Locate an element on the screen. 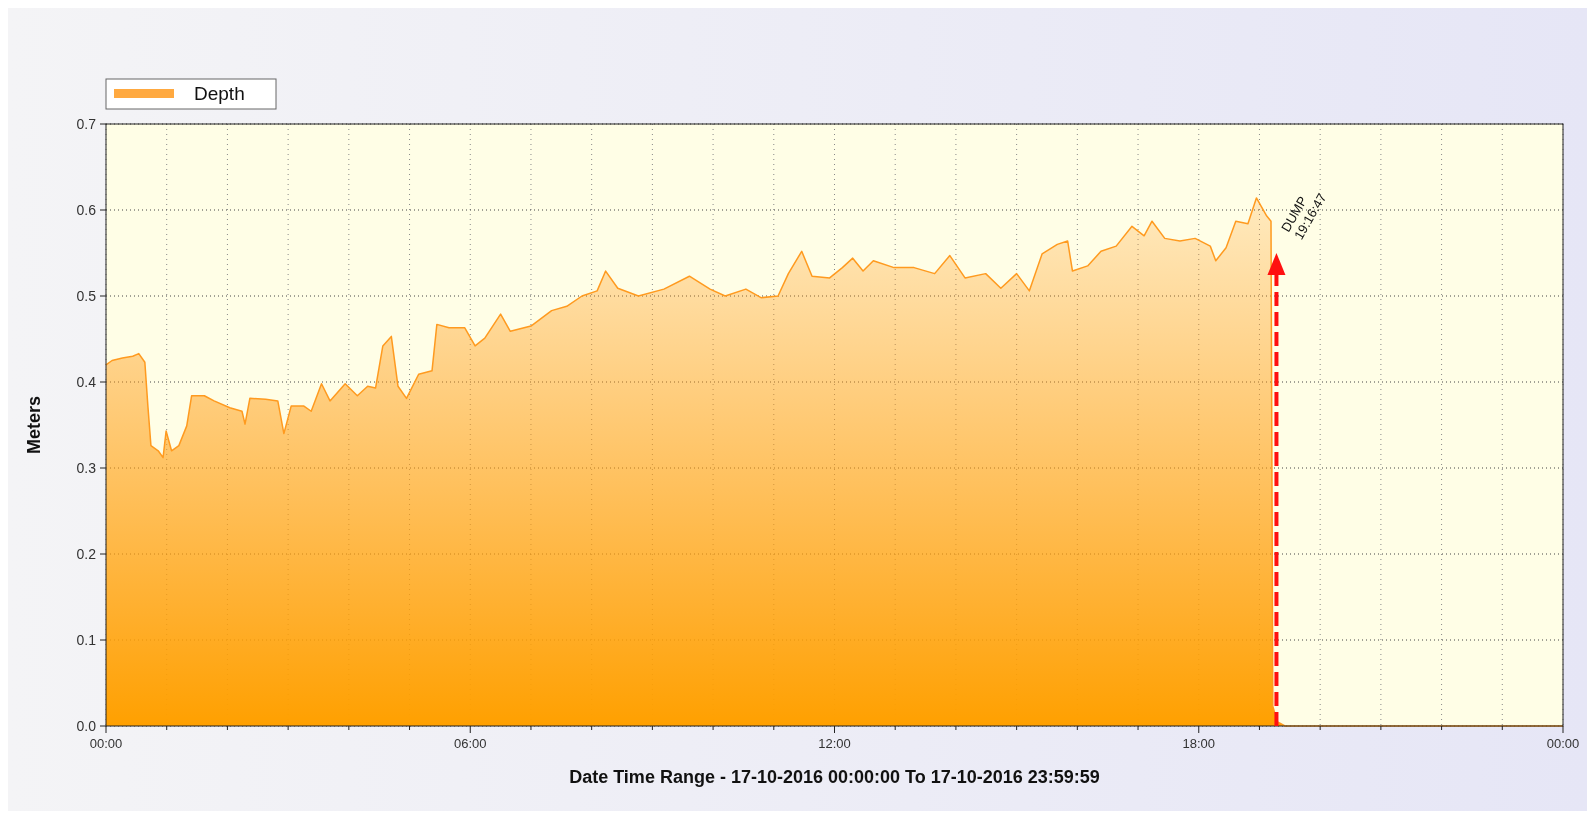 The image size is (1595, 819). legend-label: Depth is located at coordinates (219, 93).